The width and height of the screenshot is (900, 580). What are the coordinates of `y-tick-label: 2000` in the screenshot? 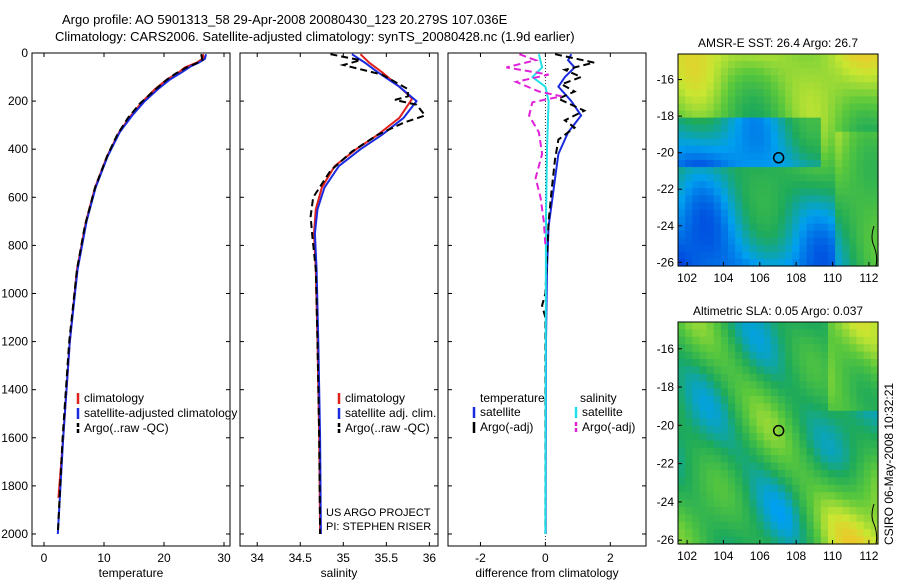 It's located at (14, 534).